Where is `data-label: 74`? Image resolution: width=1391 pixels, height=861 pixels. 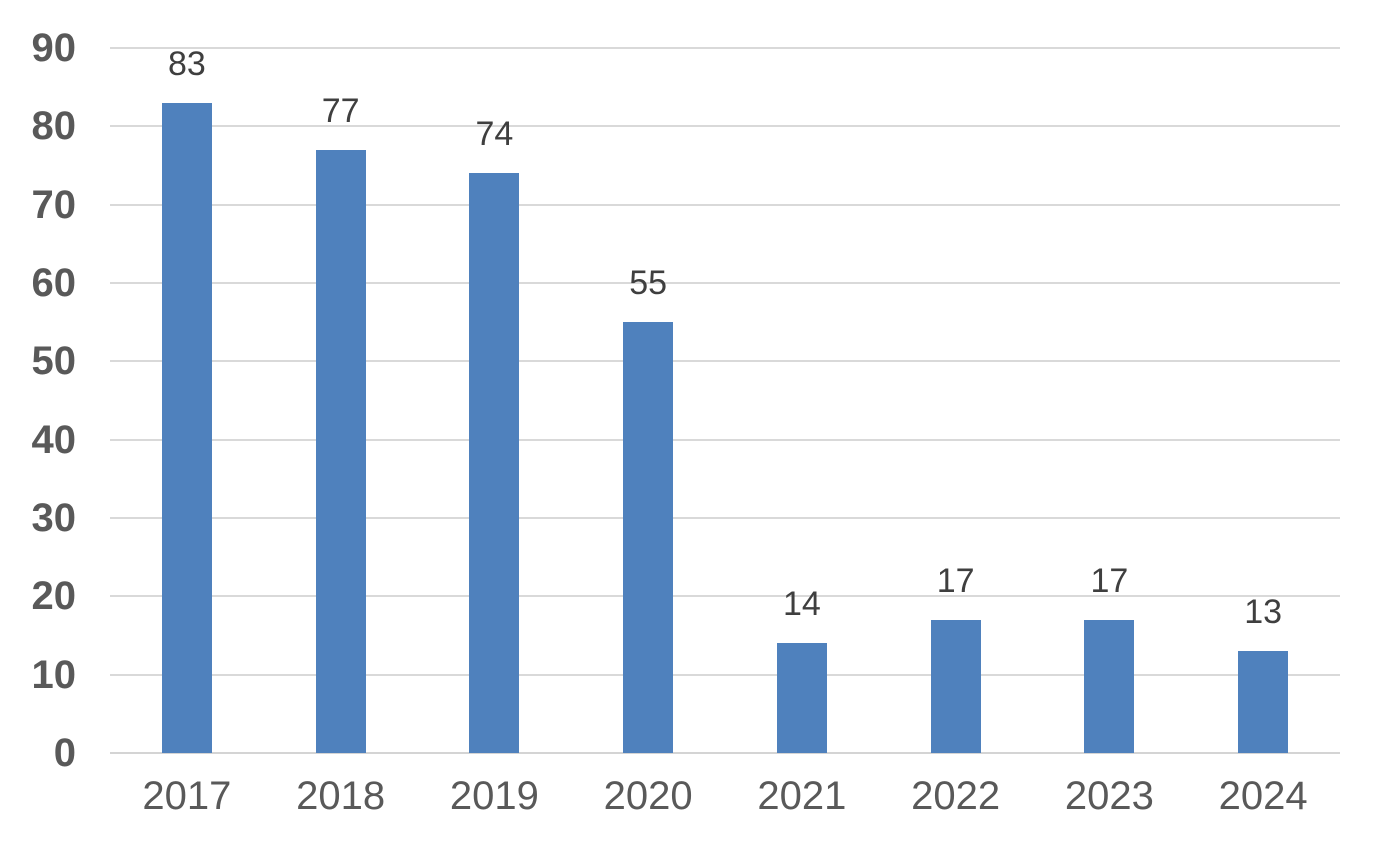
data-label: 74 is located at coordinates (494, 134).